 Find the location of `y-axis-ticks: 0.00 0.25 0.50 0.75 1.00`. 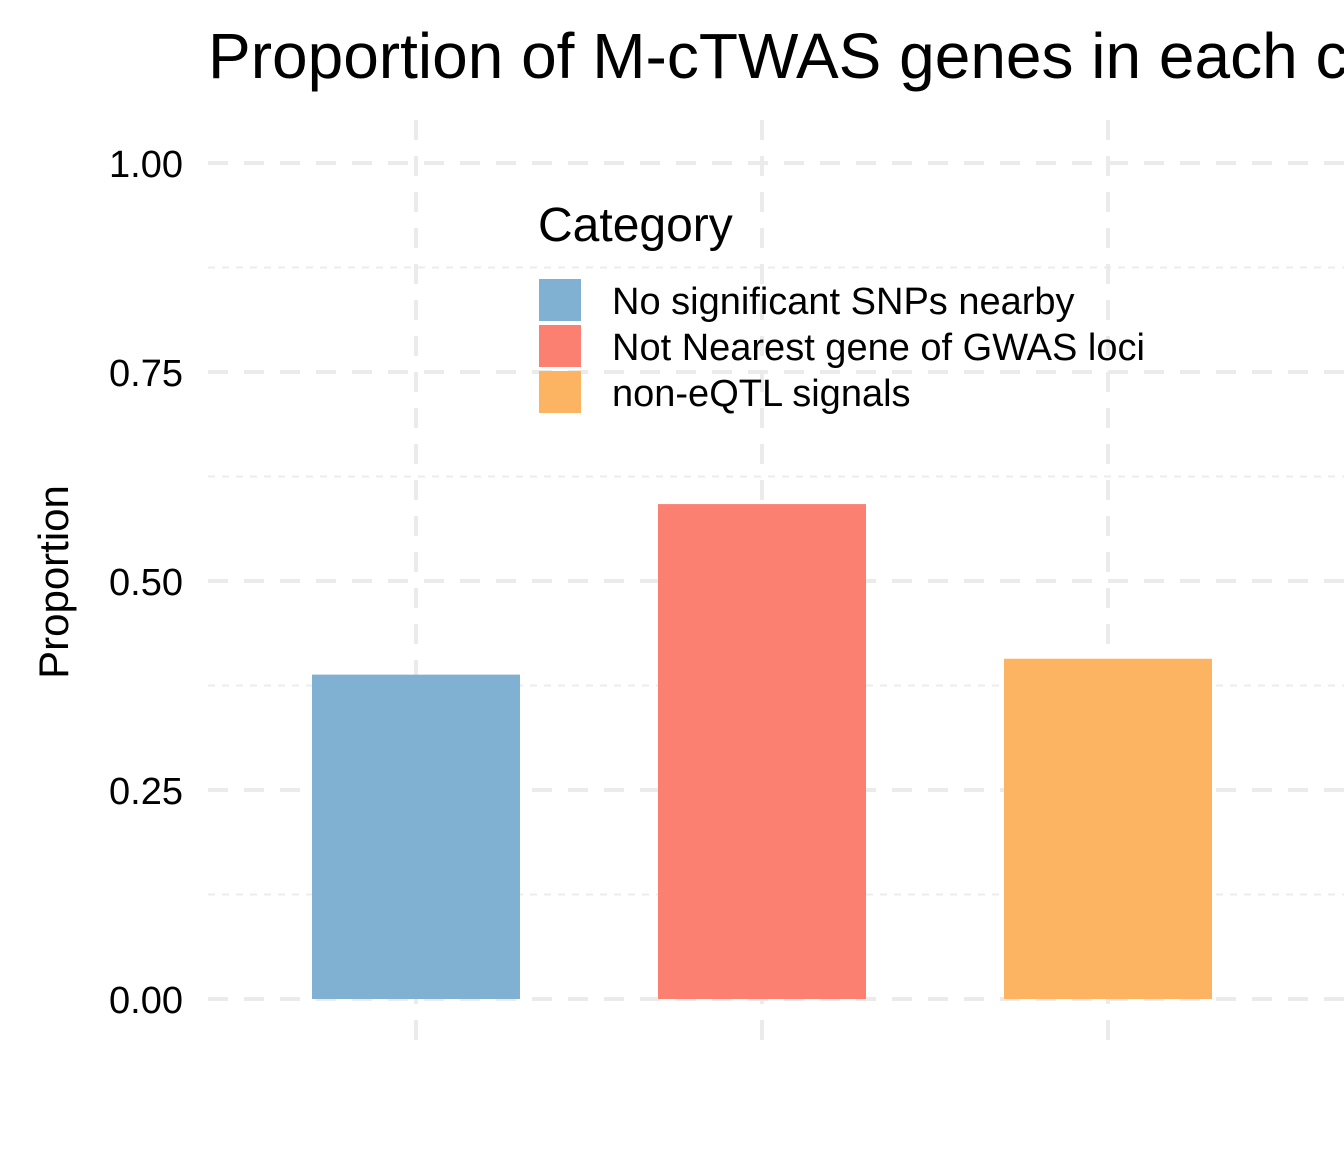

y-axis-ticks: 0.00 0.25 0.50 0.75 1.00 is located at coordinates (146, 583).